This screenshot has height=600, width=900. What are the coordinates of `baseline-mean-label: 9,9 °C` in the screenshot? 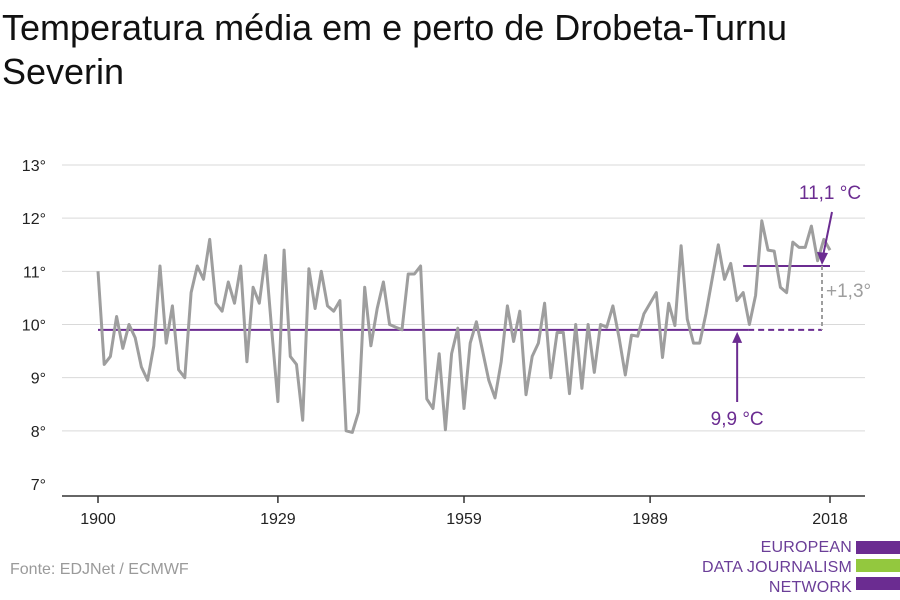 It's located at (737, 419).